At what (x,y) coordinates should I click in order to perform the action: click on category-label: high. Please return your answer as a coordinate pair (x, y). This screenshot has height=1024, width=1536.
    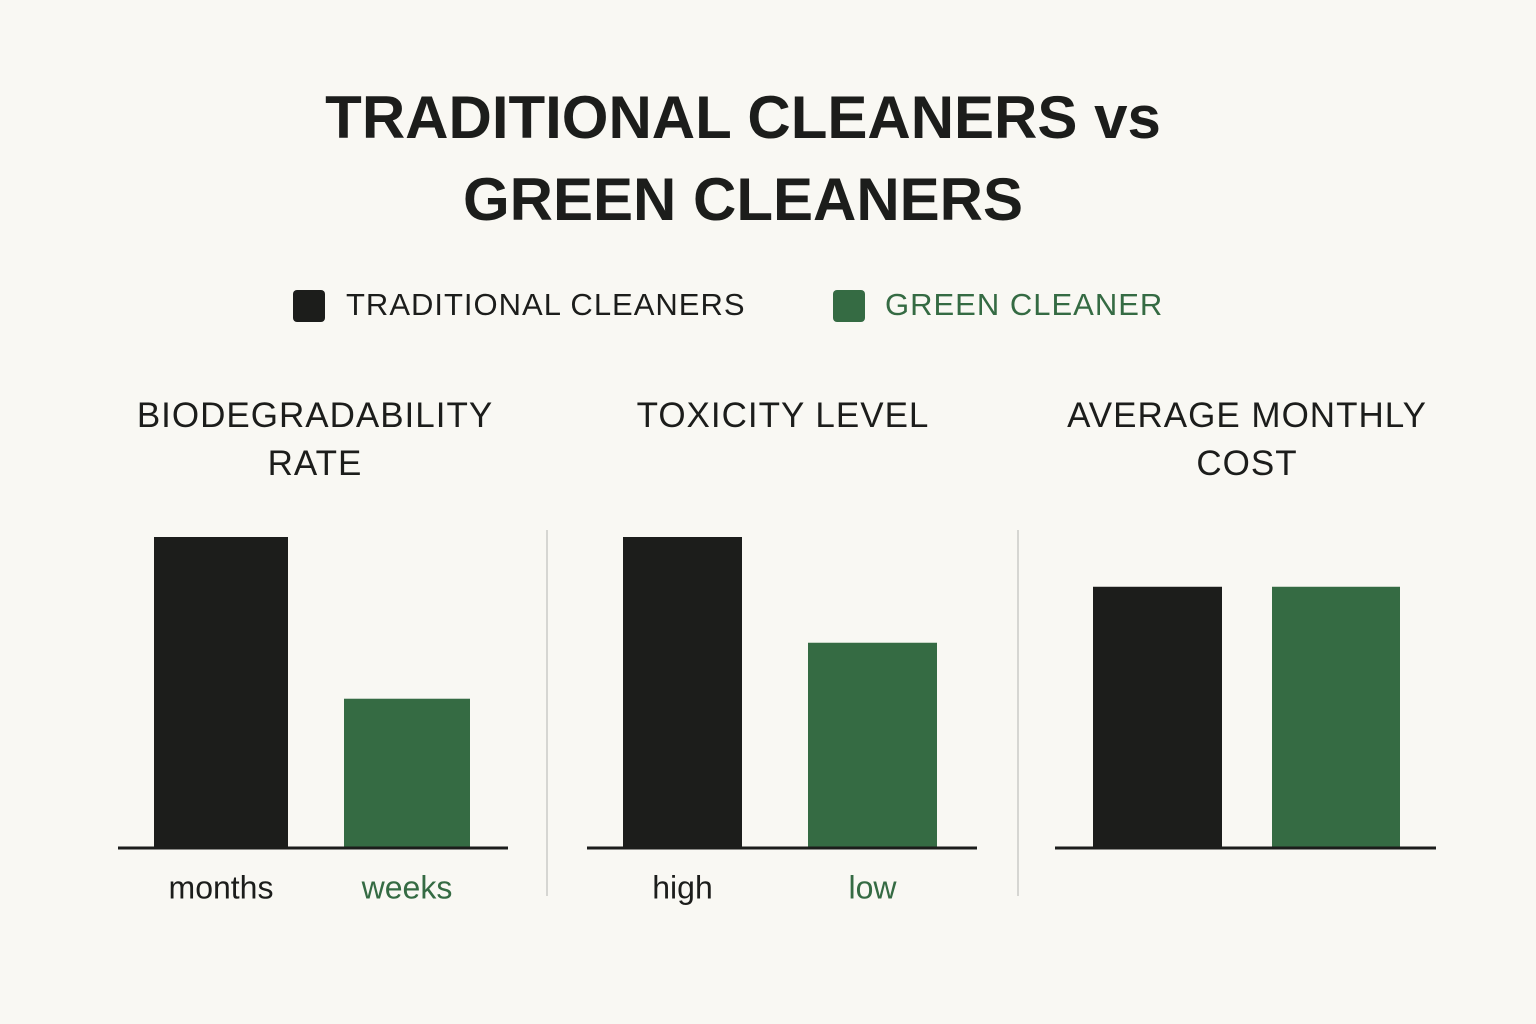
    Looking at the image, I should click on (682, 887).